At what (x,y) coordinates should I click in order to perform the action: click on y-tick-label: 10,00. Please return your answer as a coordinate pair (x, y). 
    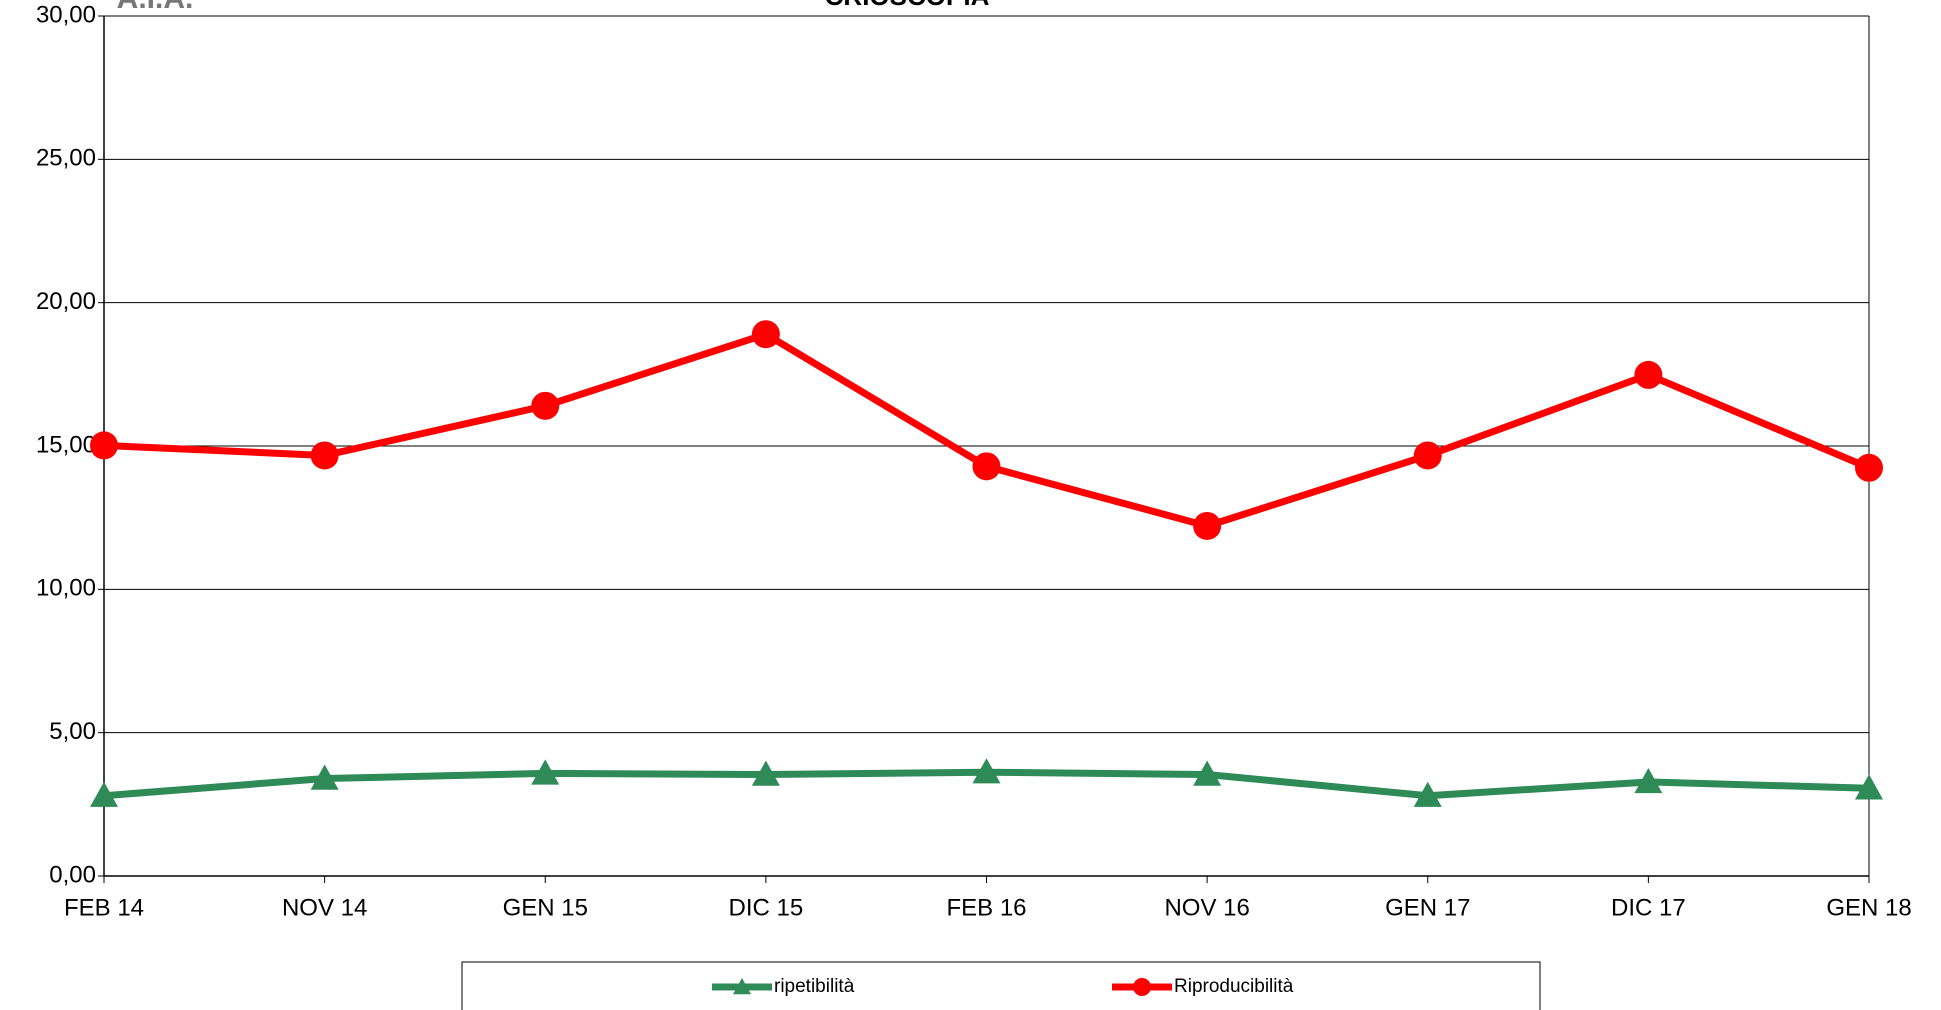
    Looking at the image, I should click on (66, 588).